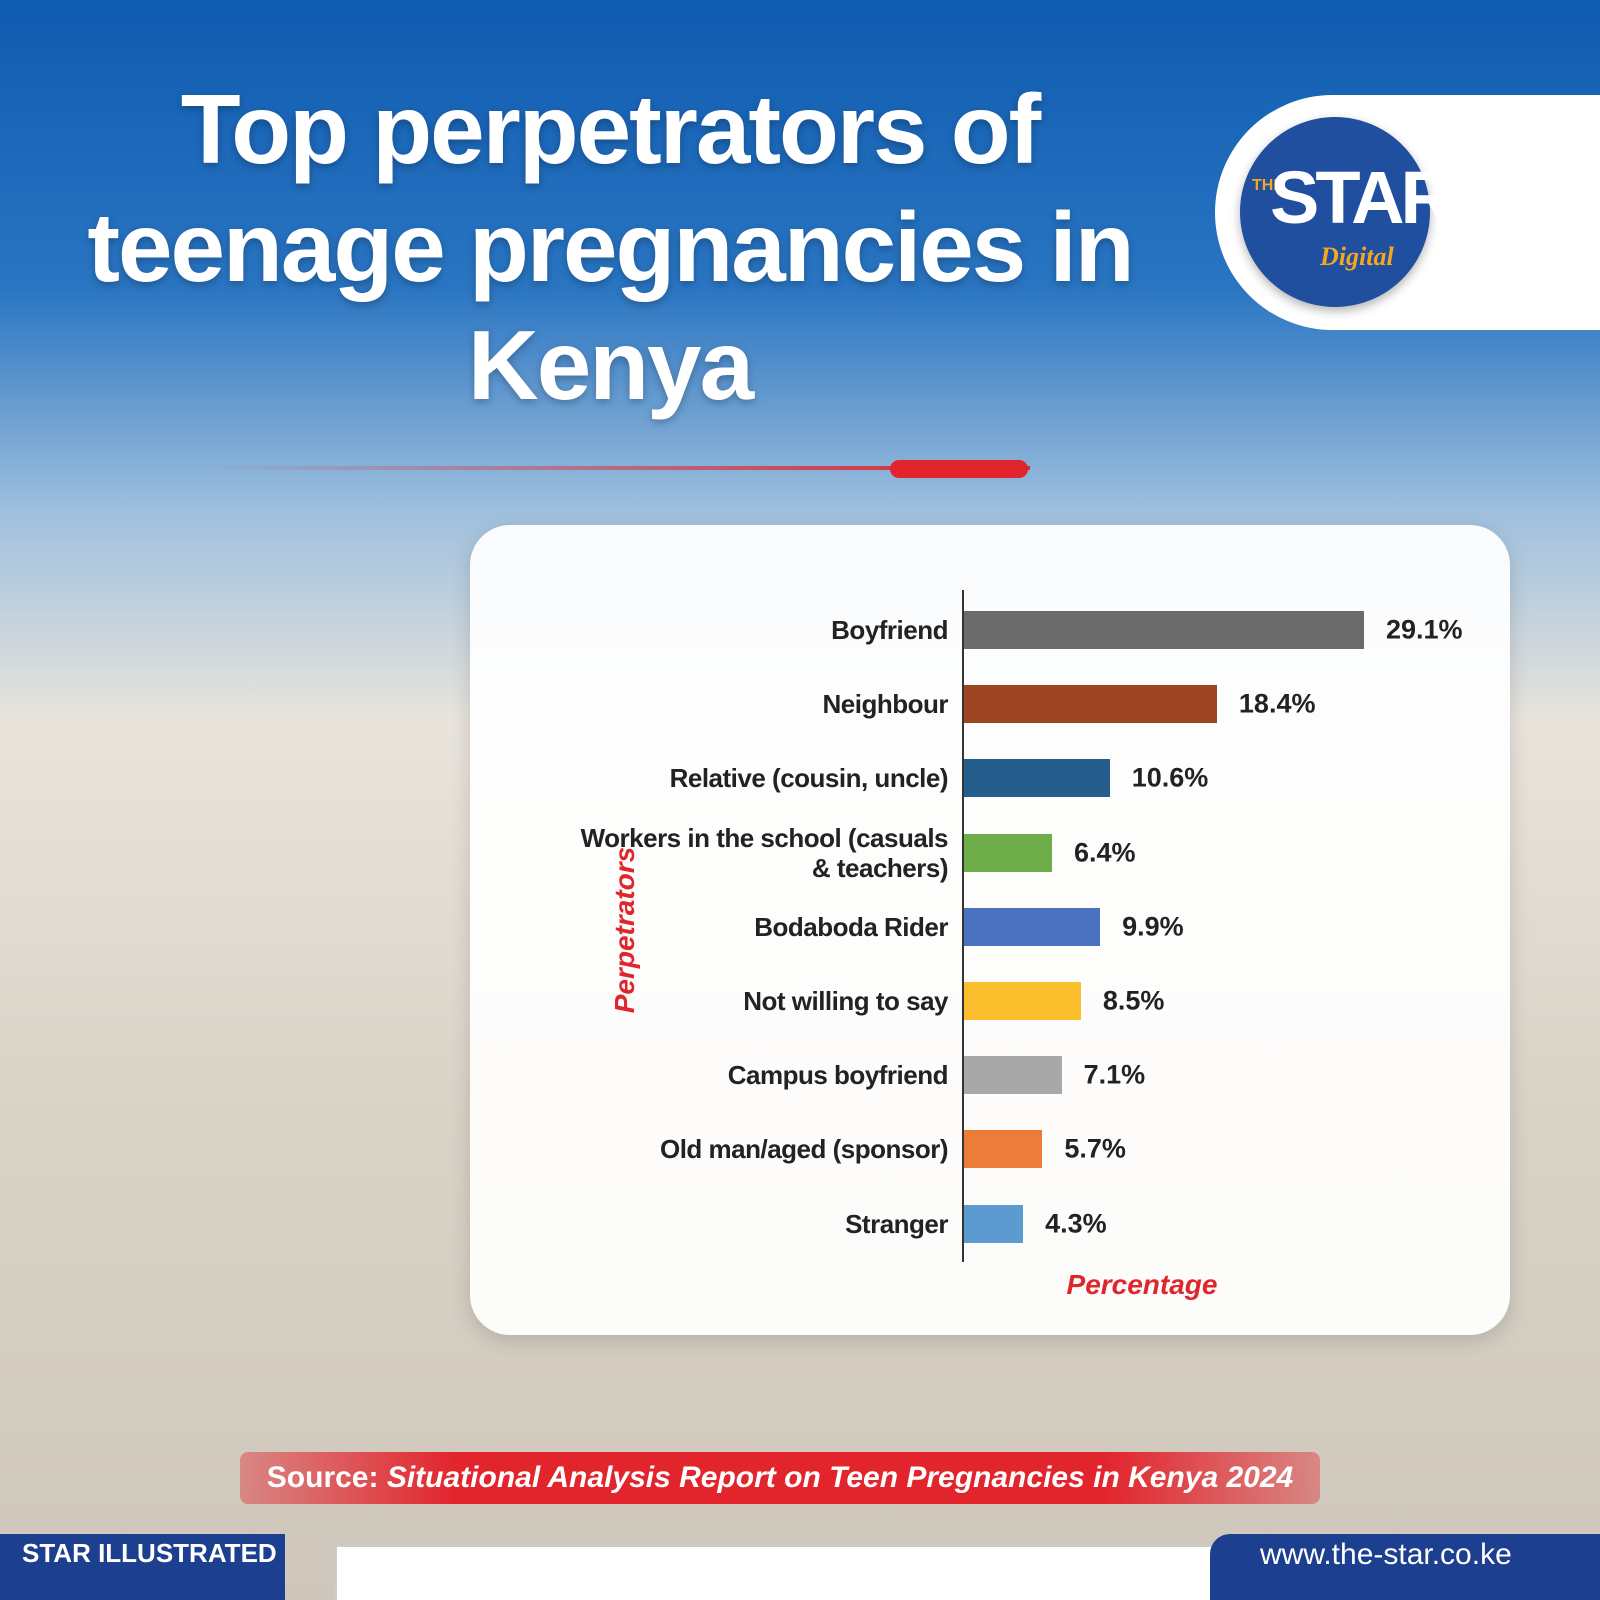 The width and height of the screenshot is (1600, 1600). What do you see at coordinates (838, 1075) in the screenshot?
I see `category-label: Campus boyfriend` at bounding box center [838, 1075].